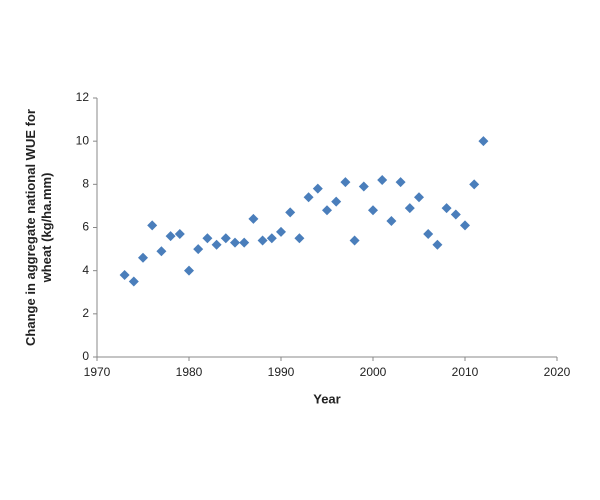 This screenshot has width=600, height=500. Describe the element at coordinates (557, 372) in the screenshot. I see `x-tick-label: 2020` at that location.